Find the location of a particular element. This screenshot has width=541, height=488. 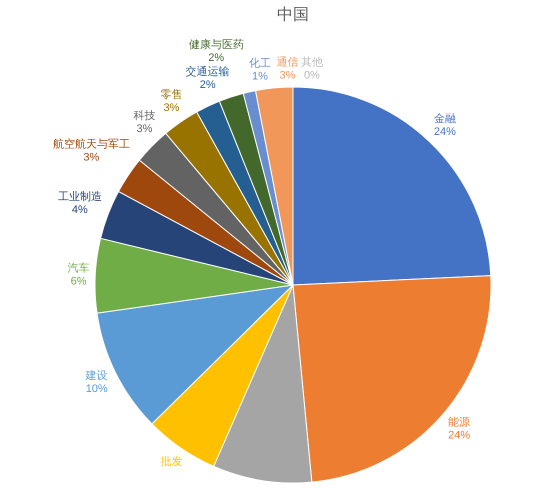

slice-label: 健康与医药 is located at coordinates (216, 44).